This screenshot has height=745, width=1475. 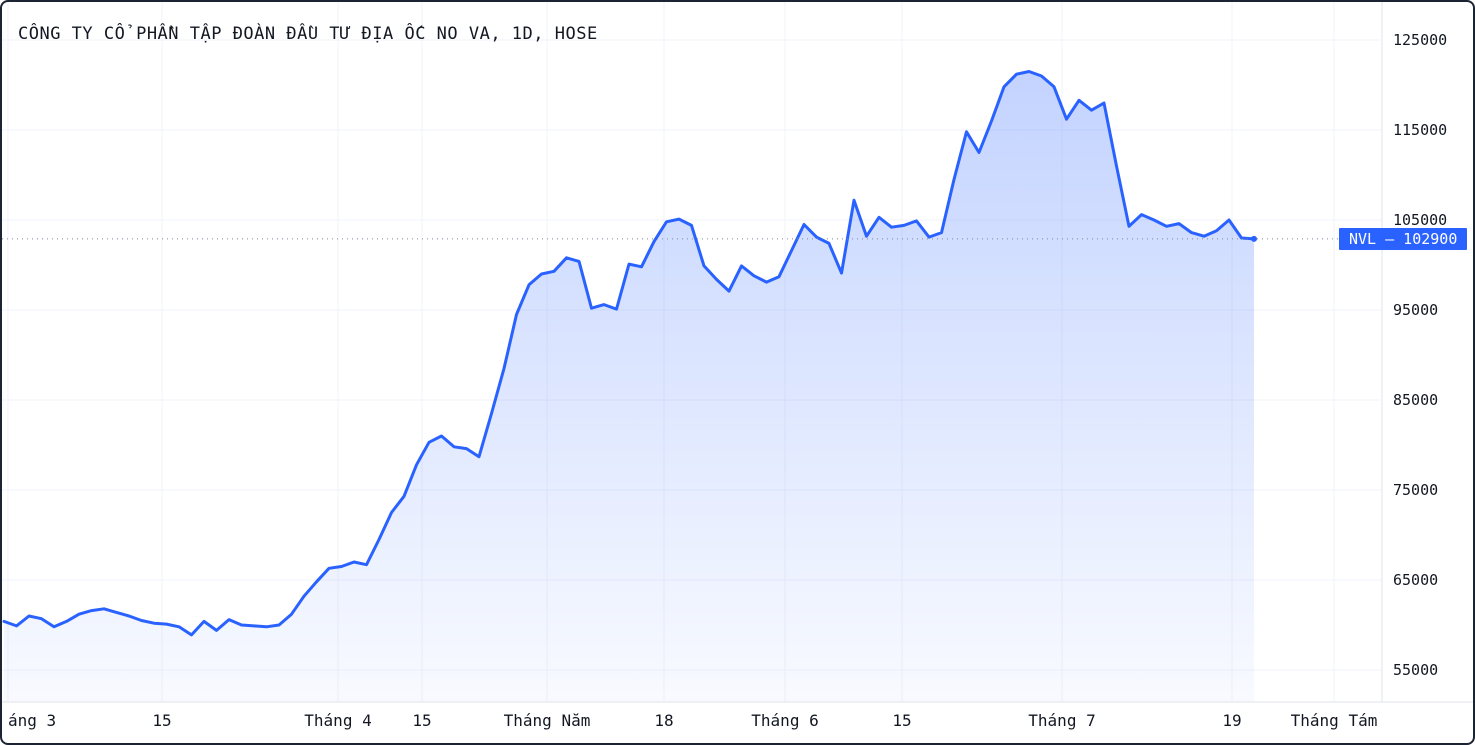 What do you see at coordinates (1416, 490) in the screenshot?
I see `price-tick-label: 75000` at bounding box center [1416, 490].